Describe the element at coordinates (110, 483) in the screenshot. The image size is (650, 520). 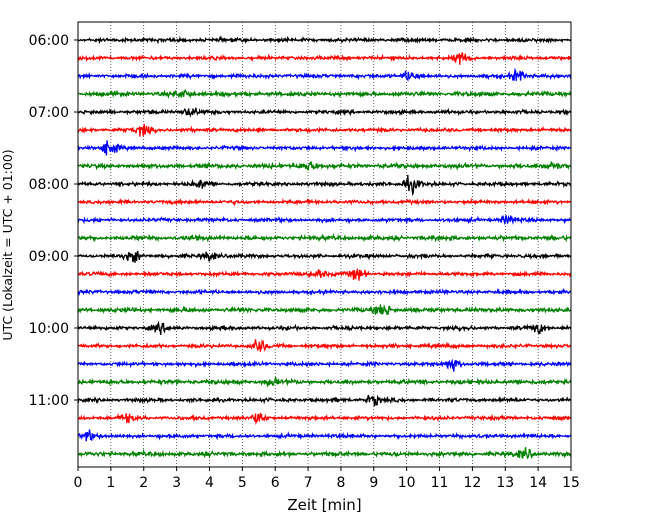
I see `x-tick-label: 1` at that location.